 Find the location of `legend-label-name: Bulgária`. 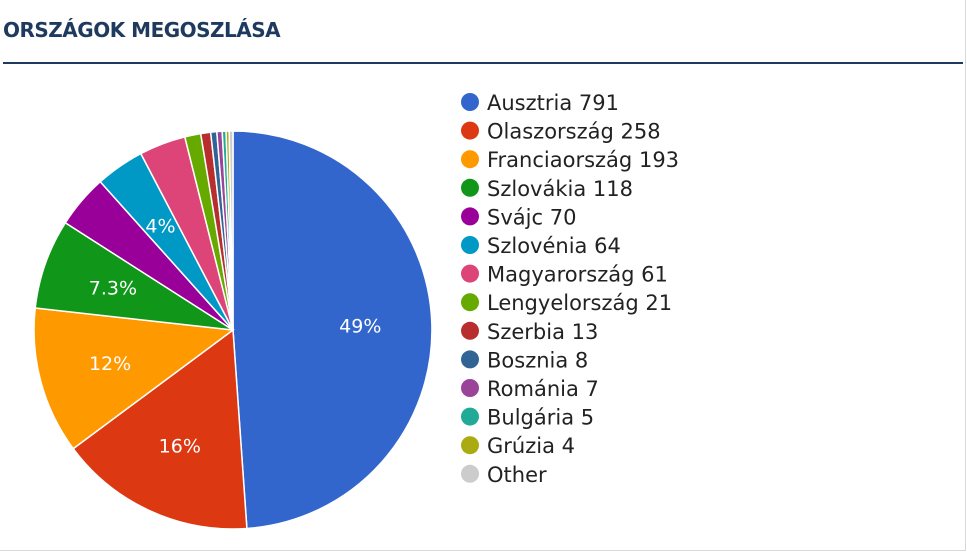

legend-label-name: Bulgária is located at coordinates (530, 418).